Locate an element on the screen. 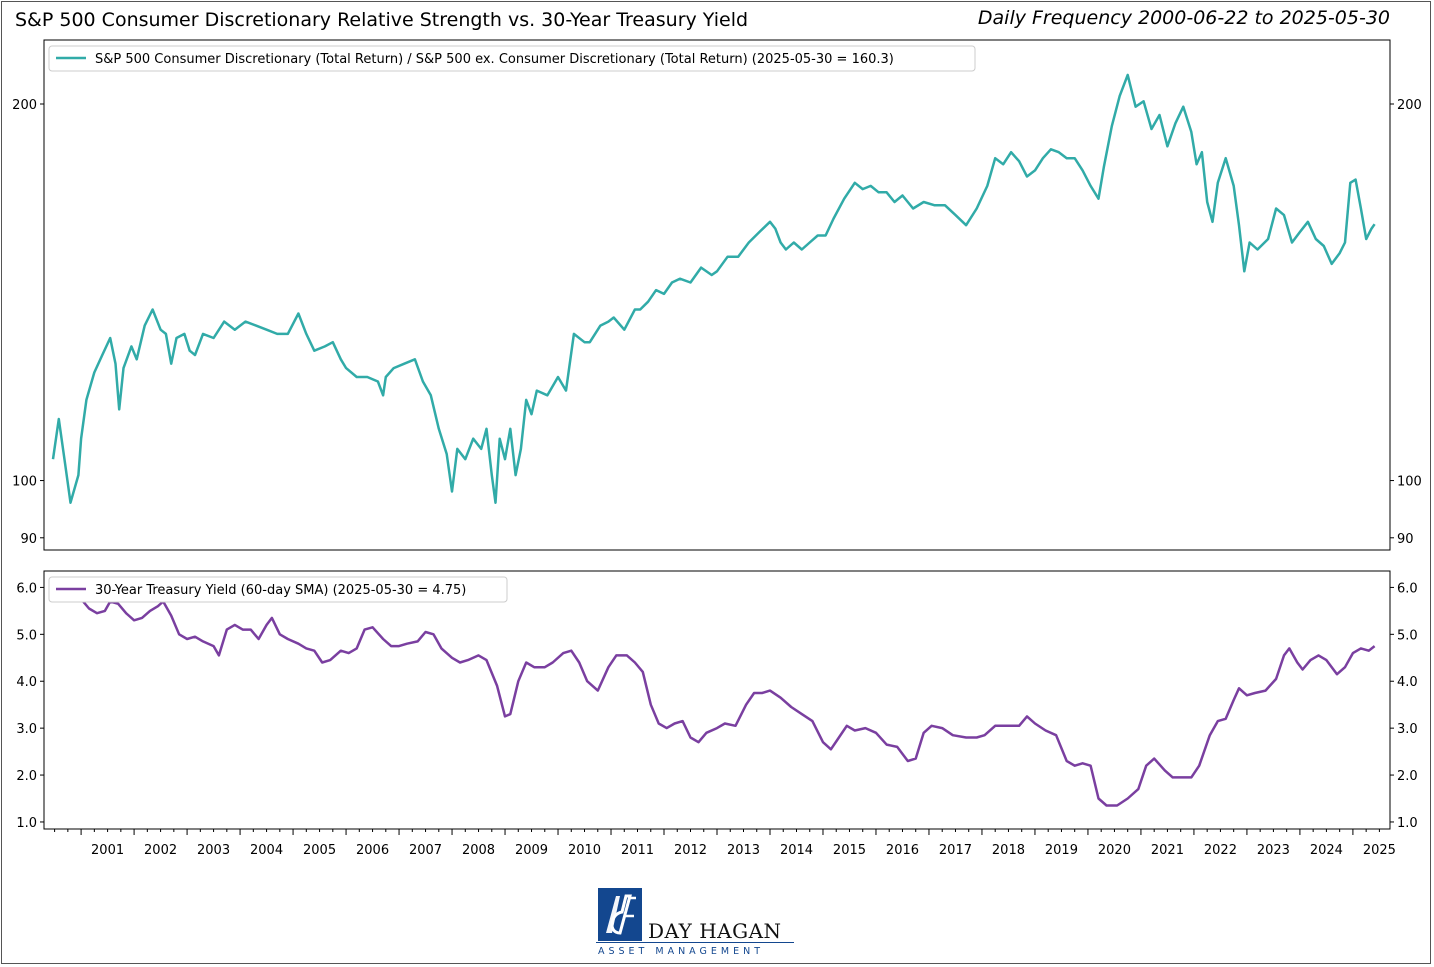 The height and width of the screenshot is (967, 1434). bottom-ytick-left-label: 6.0 is located at coordinates (26, 588).